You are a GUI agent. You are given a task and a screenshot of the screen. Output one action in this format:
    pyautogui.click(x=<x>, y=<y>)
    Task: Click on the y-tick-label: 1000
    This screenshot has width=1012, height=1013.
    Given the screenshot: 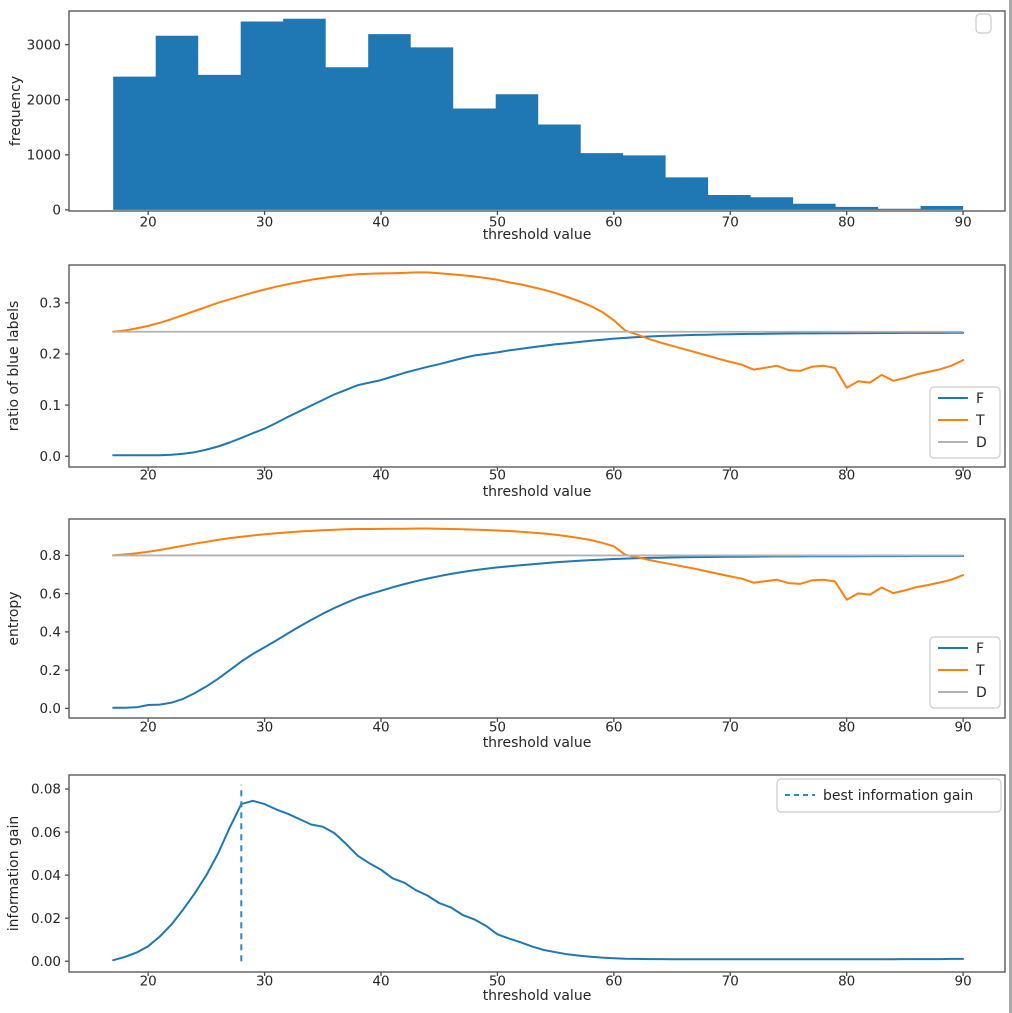 What is the action you would take?
    pyautogui.click(x=44, y=156)
    